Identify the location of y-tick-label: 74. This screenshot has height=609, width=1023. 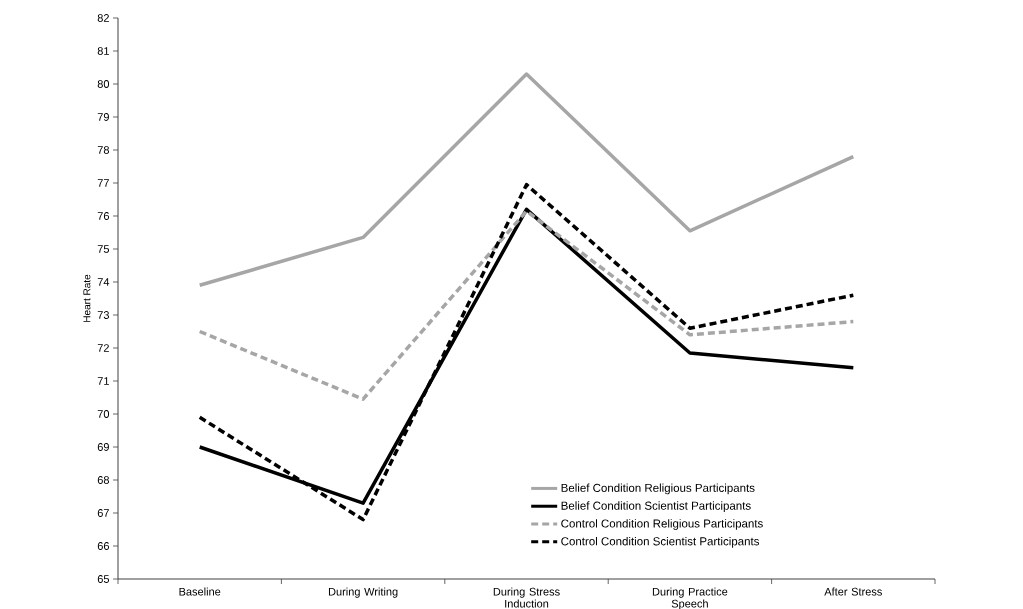
(103, 282).